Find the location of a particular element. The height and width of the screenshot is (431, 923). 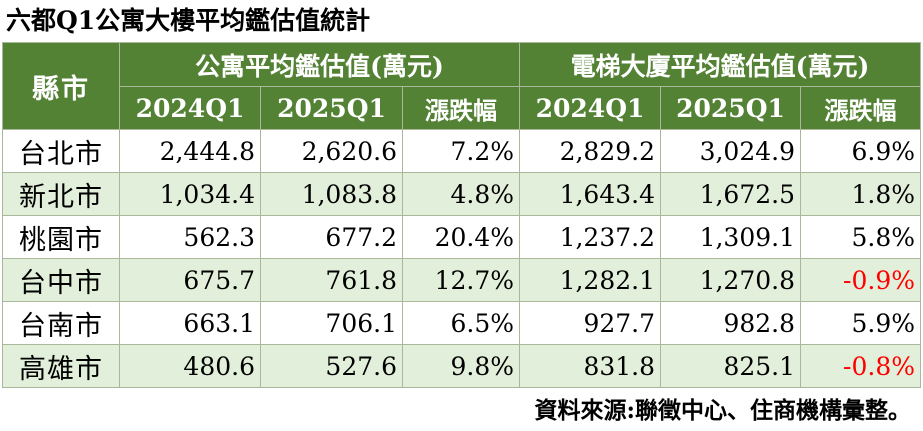

apt-2025-cell: 1,083.8 is located at coordinates (331, 194).